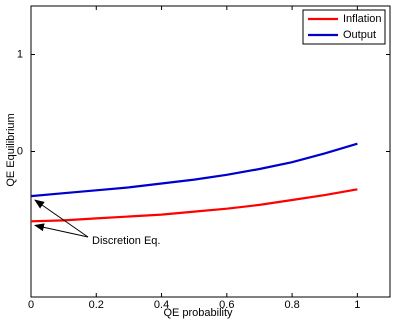  I want to click on annotation: Discretion Eq., so click(126, 241).